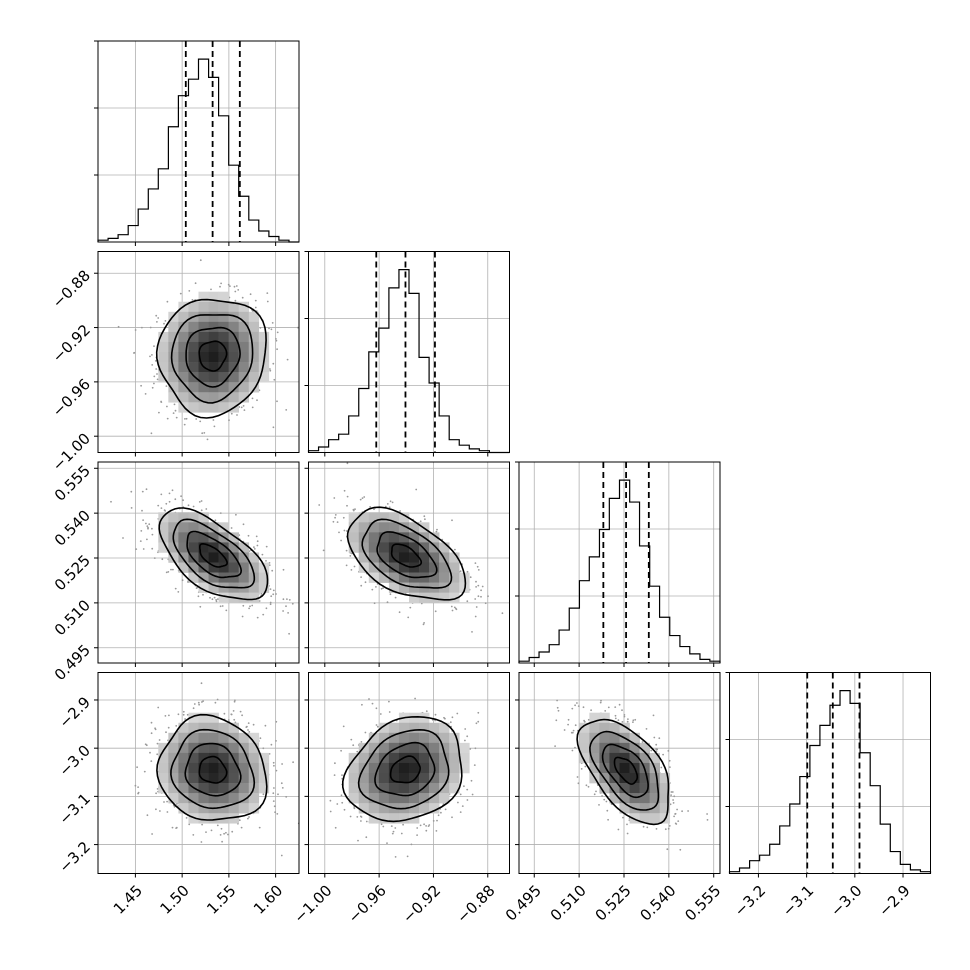 This screenshot has height=970, width=970. What do you see at coordinates (72, 617) in the screenshot?
I see `y-tick-label: 0.510` at bounding box center [72, 617].